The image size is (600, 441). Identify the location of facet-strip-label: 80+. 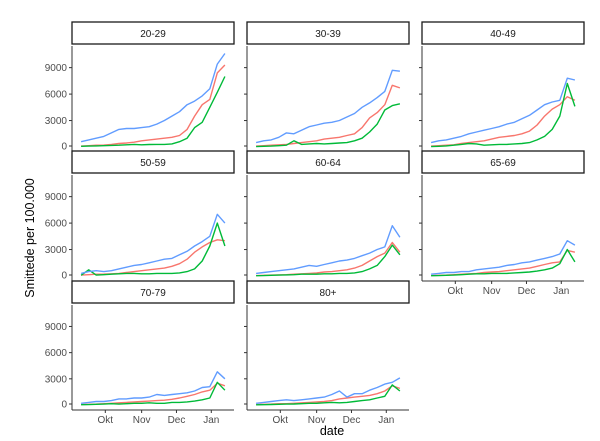
(328, 293).